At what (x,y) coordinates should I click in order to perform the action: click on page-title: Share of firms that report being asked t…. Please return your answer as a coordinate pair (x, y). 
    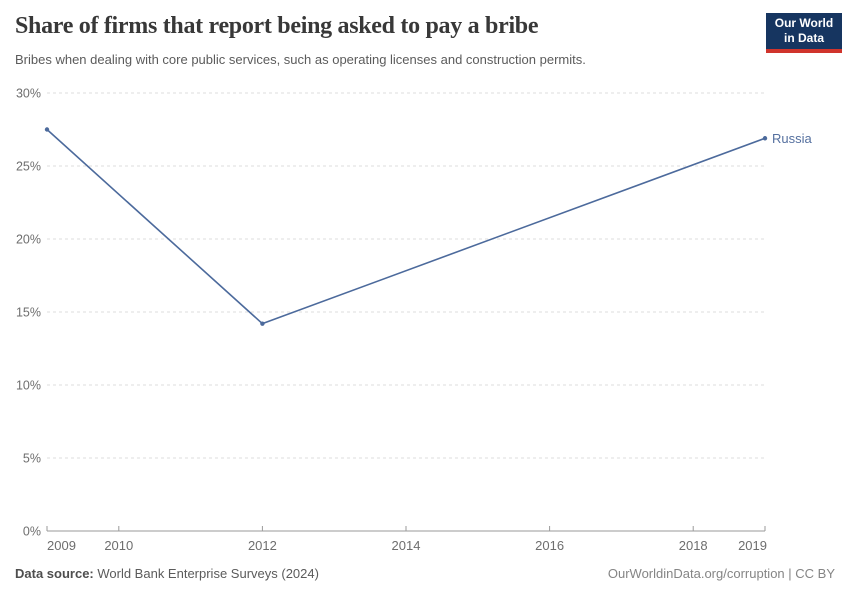
    Looking at the image, I should click on (277, 26).